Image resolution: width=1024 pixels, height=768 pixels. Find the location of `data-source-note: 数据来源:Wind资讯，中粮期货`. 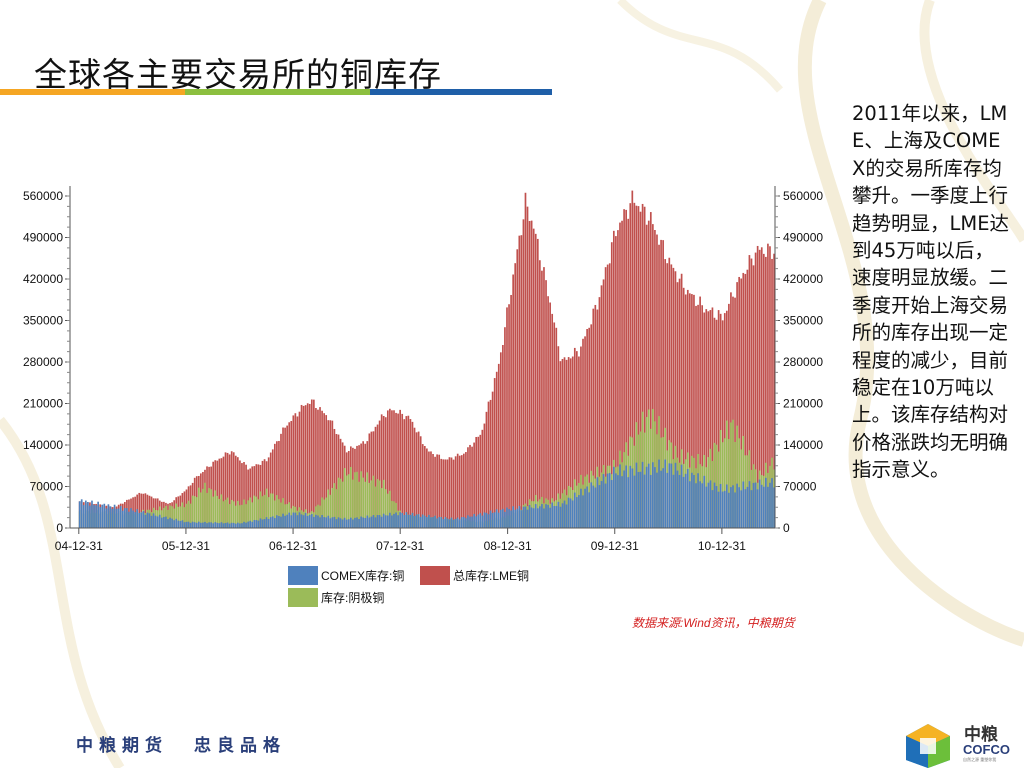

data-source-note: 数据来源:Wind资讯，中粮期货 is located at coordinates (713, 623).